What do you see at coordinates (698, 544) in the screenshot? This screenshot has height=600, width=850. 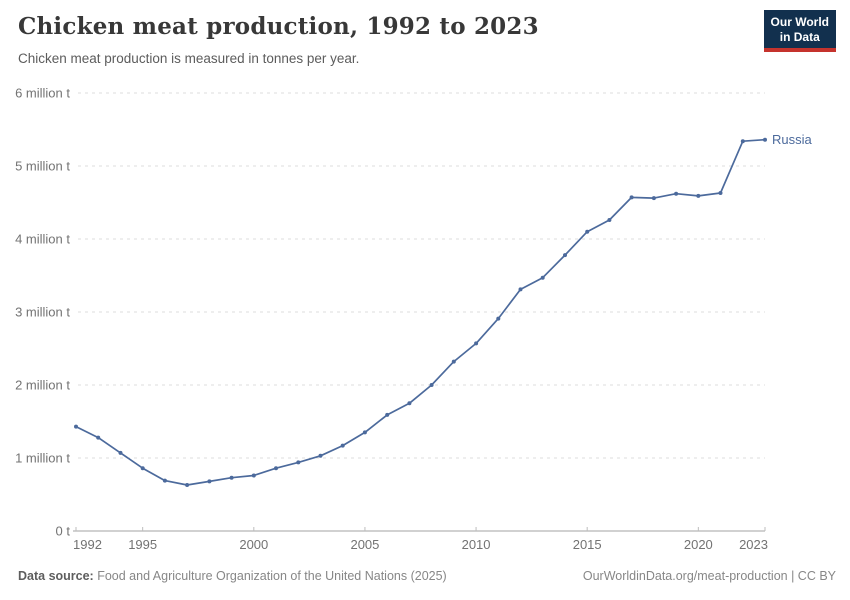 I see `x-tick-label: 2020` at bounding box center [698, 544].